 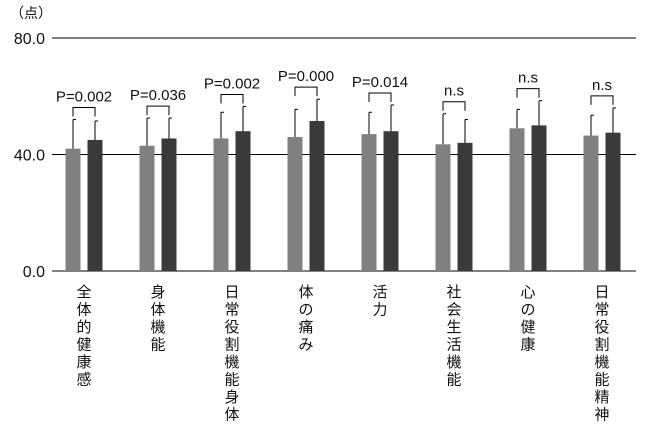 I want to click on y-tick-label: 40.0, so click(x=29, y=156).